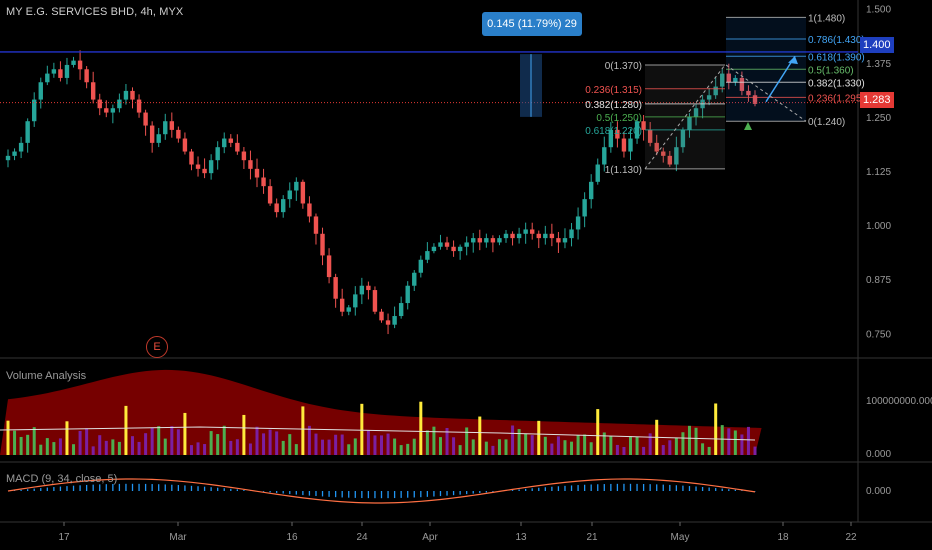 This screenshot has width=932, height=550. I want to click on measure-label: 0.145 (11.79%) 29, so click(532, 24).